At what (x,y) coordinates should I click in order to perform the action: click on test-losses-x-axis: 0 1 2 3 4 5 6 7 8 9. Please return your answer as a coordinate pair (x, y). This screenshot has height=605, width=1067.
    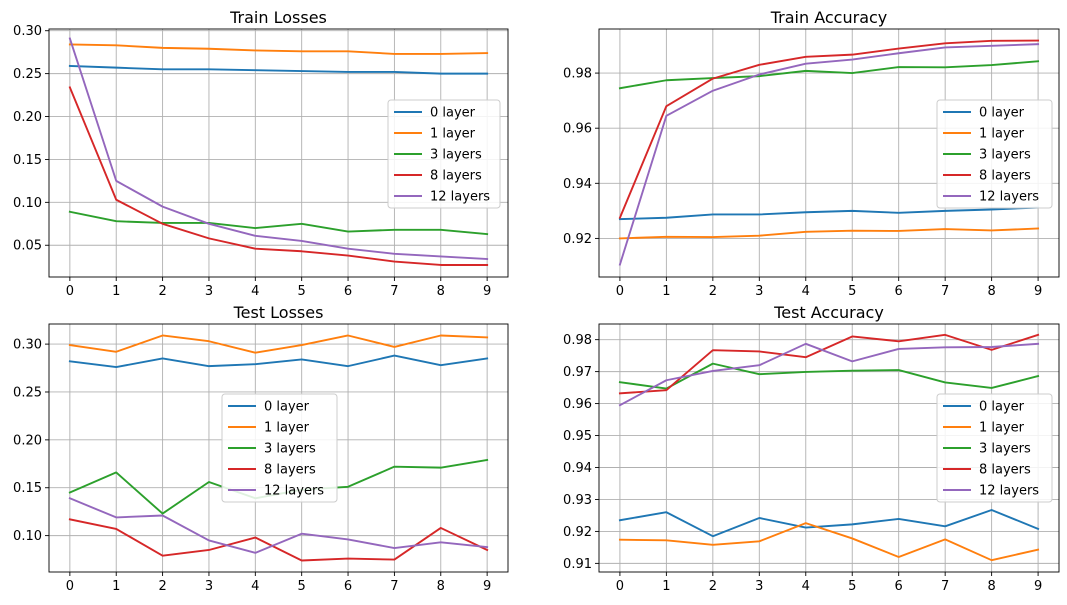
    Looking at the image, I should click on (278, 583).